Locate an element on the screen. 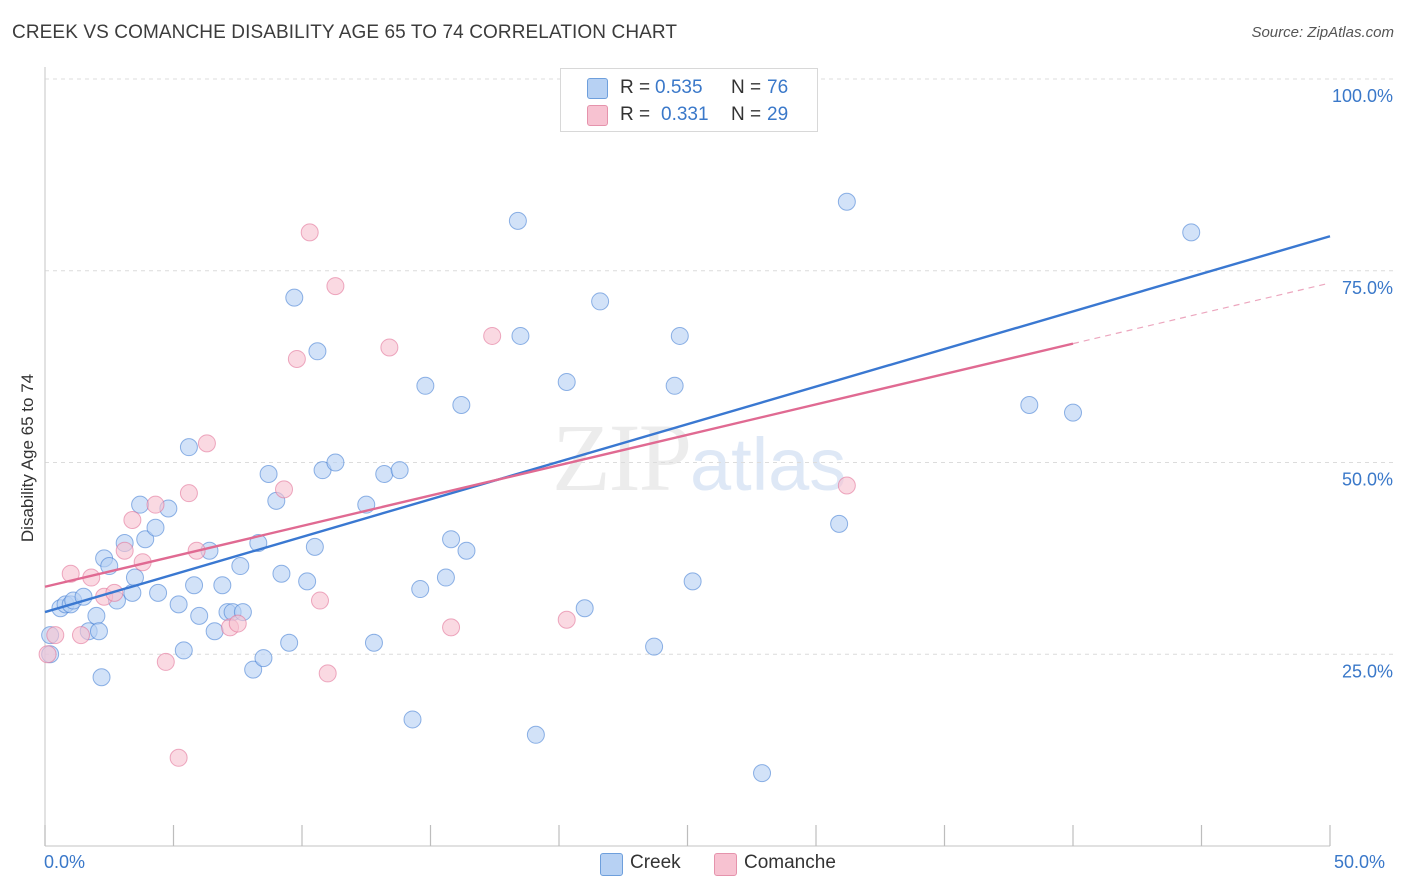 This screenshot has width=1406, height=892. y-tick-label-1: 75.0% is located at coordinates (1367, 288).